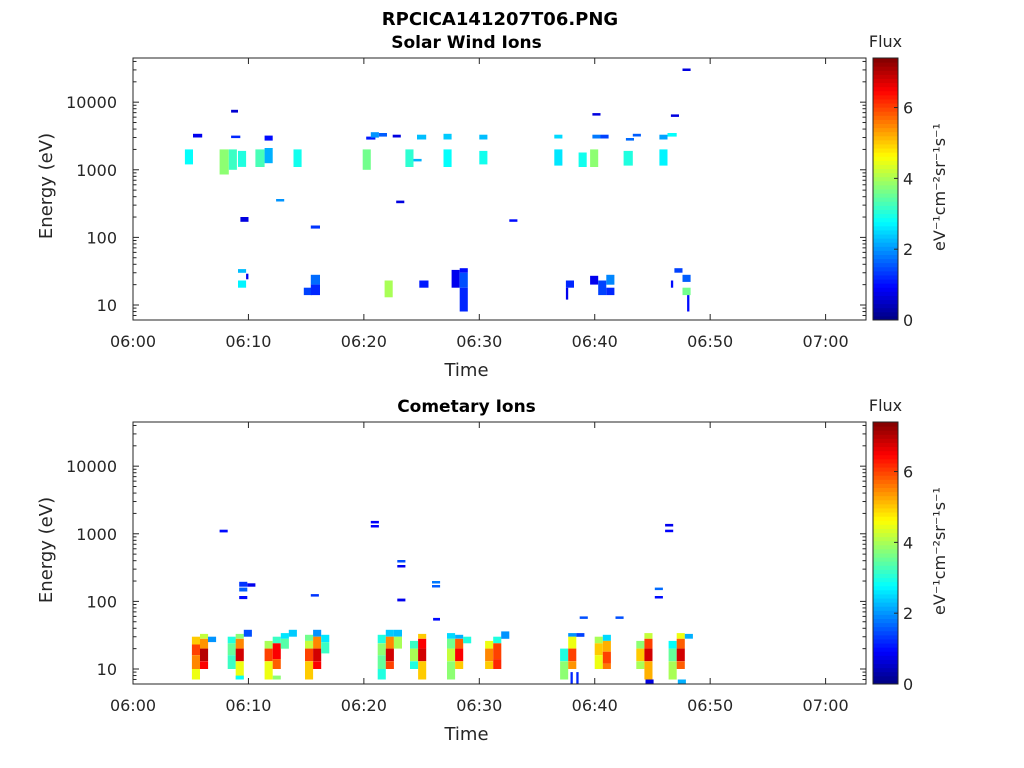  I want to click on colorbar-frame, so click(885, 189).